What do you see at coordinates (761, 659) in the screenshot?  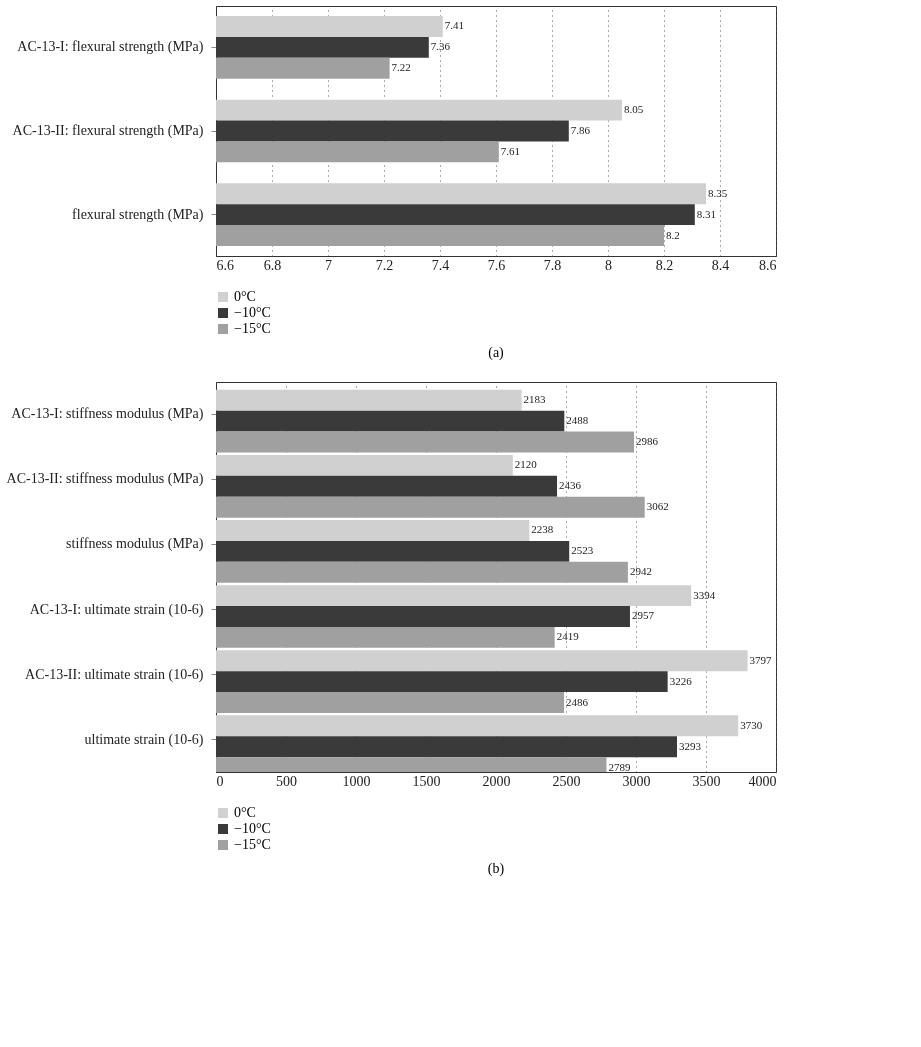 I see `data-label: 3797` at bounding box center [761, 659].